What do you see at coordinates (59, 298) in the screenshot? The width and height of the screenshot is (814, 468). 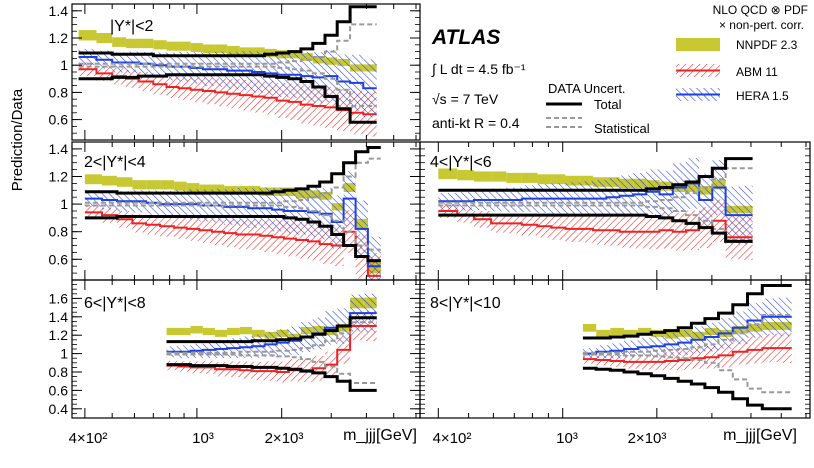 I see `y-tick-label: 1.6` at bounding box center [59, 298].